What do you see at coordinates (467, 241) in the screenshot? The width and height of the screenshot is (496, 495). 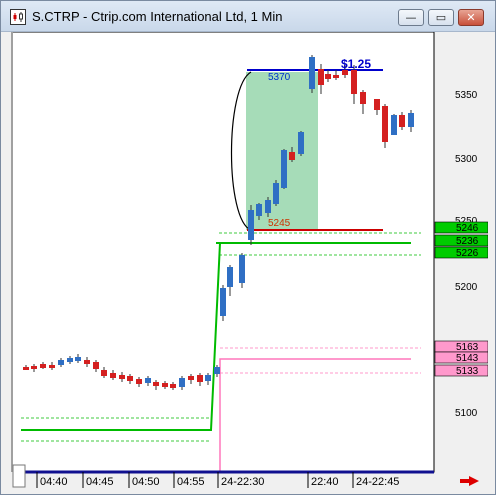 I see `level-box-label: 5236` at bounding box center [467, 241].